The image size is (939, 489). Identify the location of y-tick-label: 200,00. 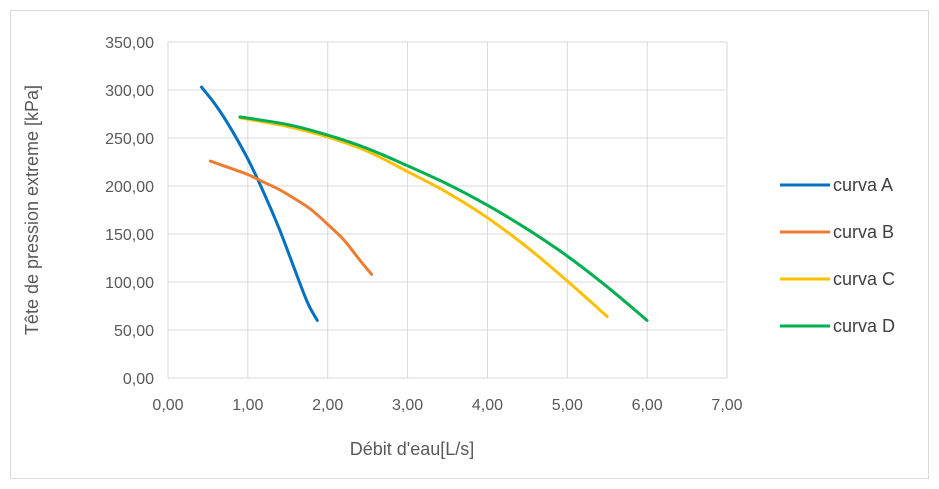
(129, 187).